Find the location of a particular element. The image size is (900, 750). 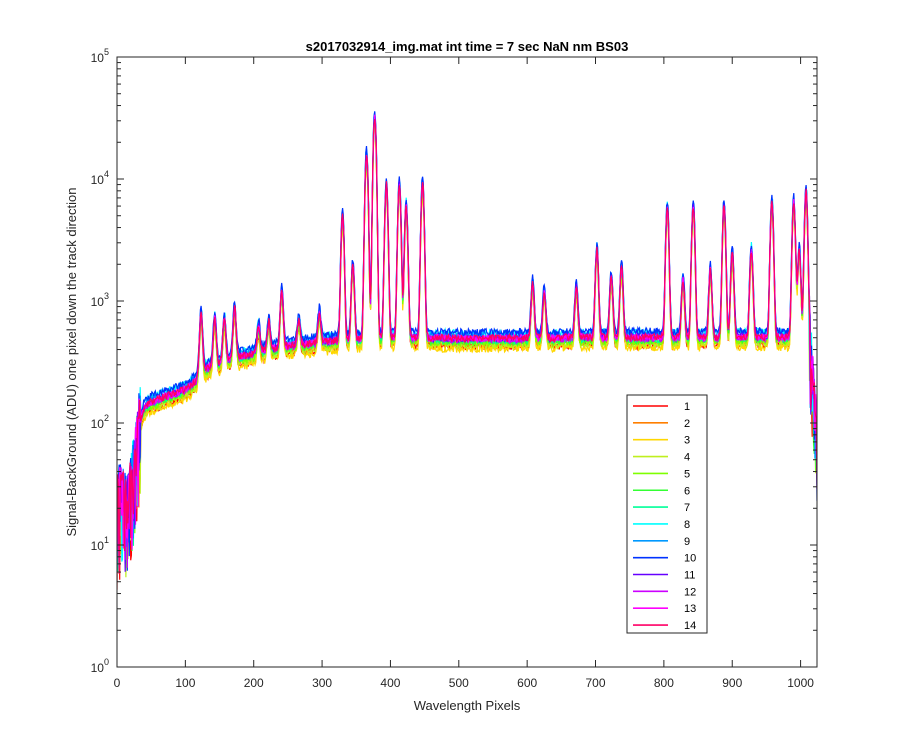

y-tick-label: 10⁵ is located at coordinates (100, 56).